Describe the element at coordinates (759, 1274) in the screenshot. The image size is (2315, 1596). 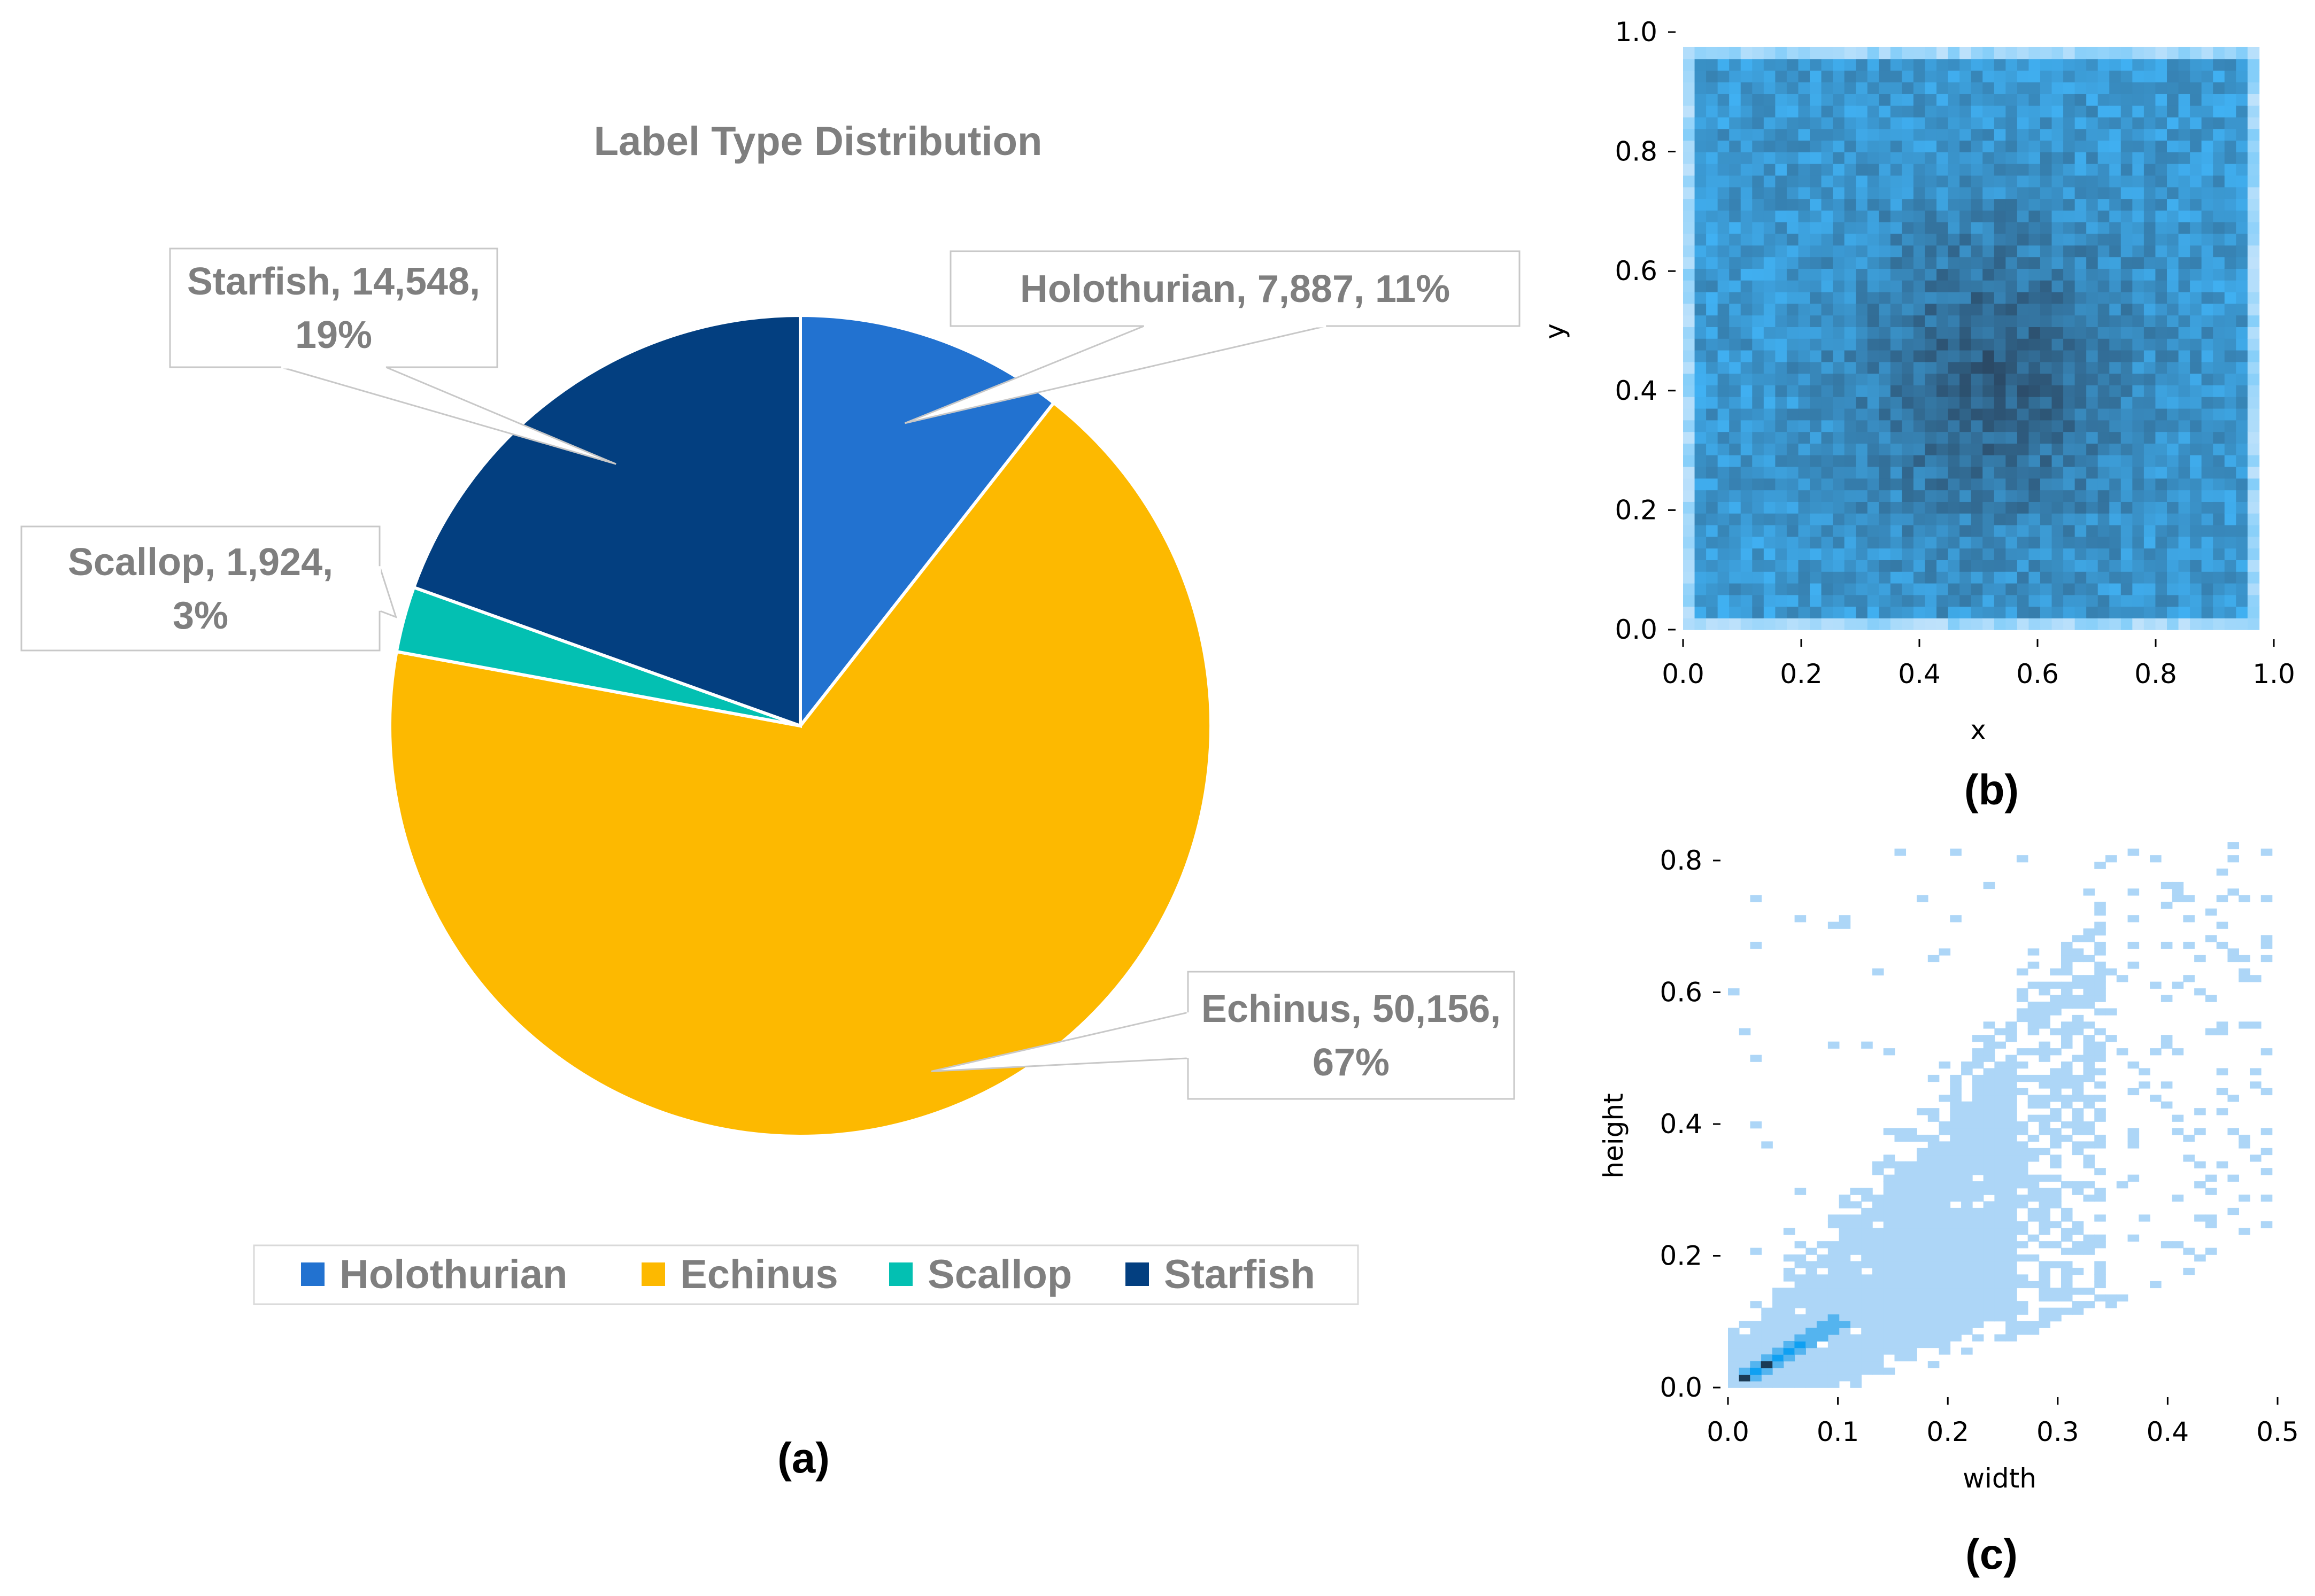
I see `legend-label: Echinus` at that location.